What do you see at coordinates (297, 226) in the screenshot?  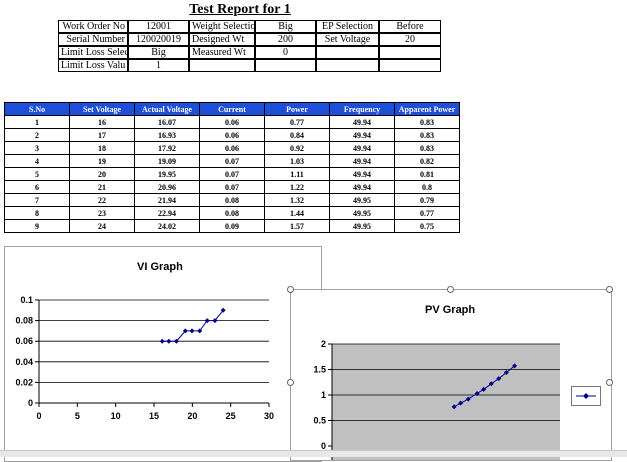 I see `table-cell: 1.57` at bounding box center [297, 226].